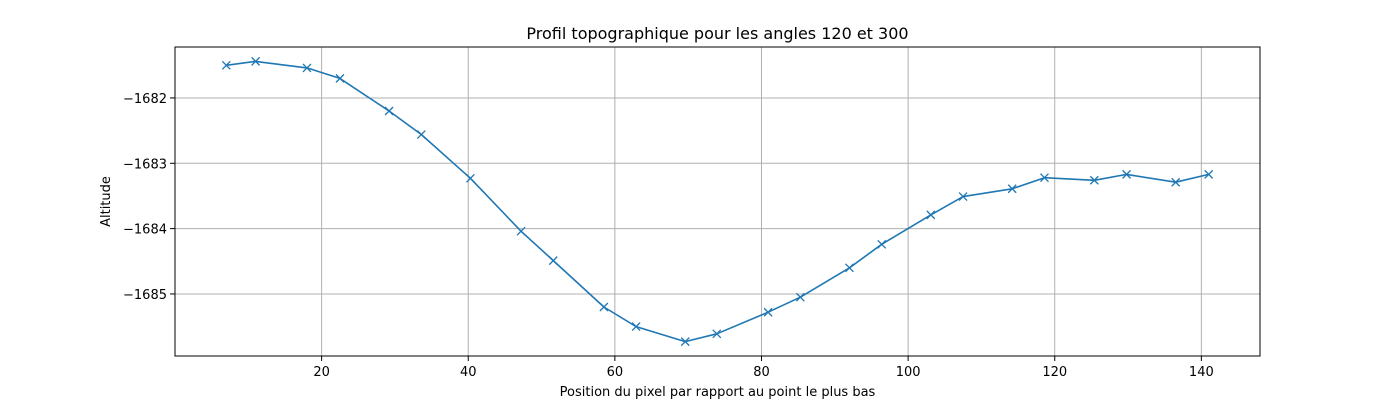 The height and width of the screenshot is (400, 1400). I want to click on y-tick-label: −1684, so click(145, 230).